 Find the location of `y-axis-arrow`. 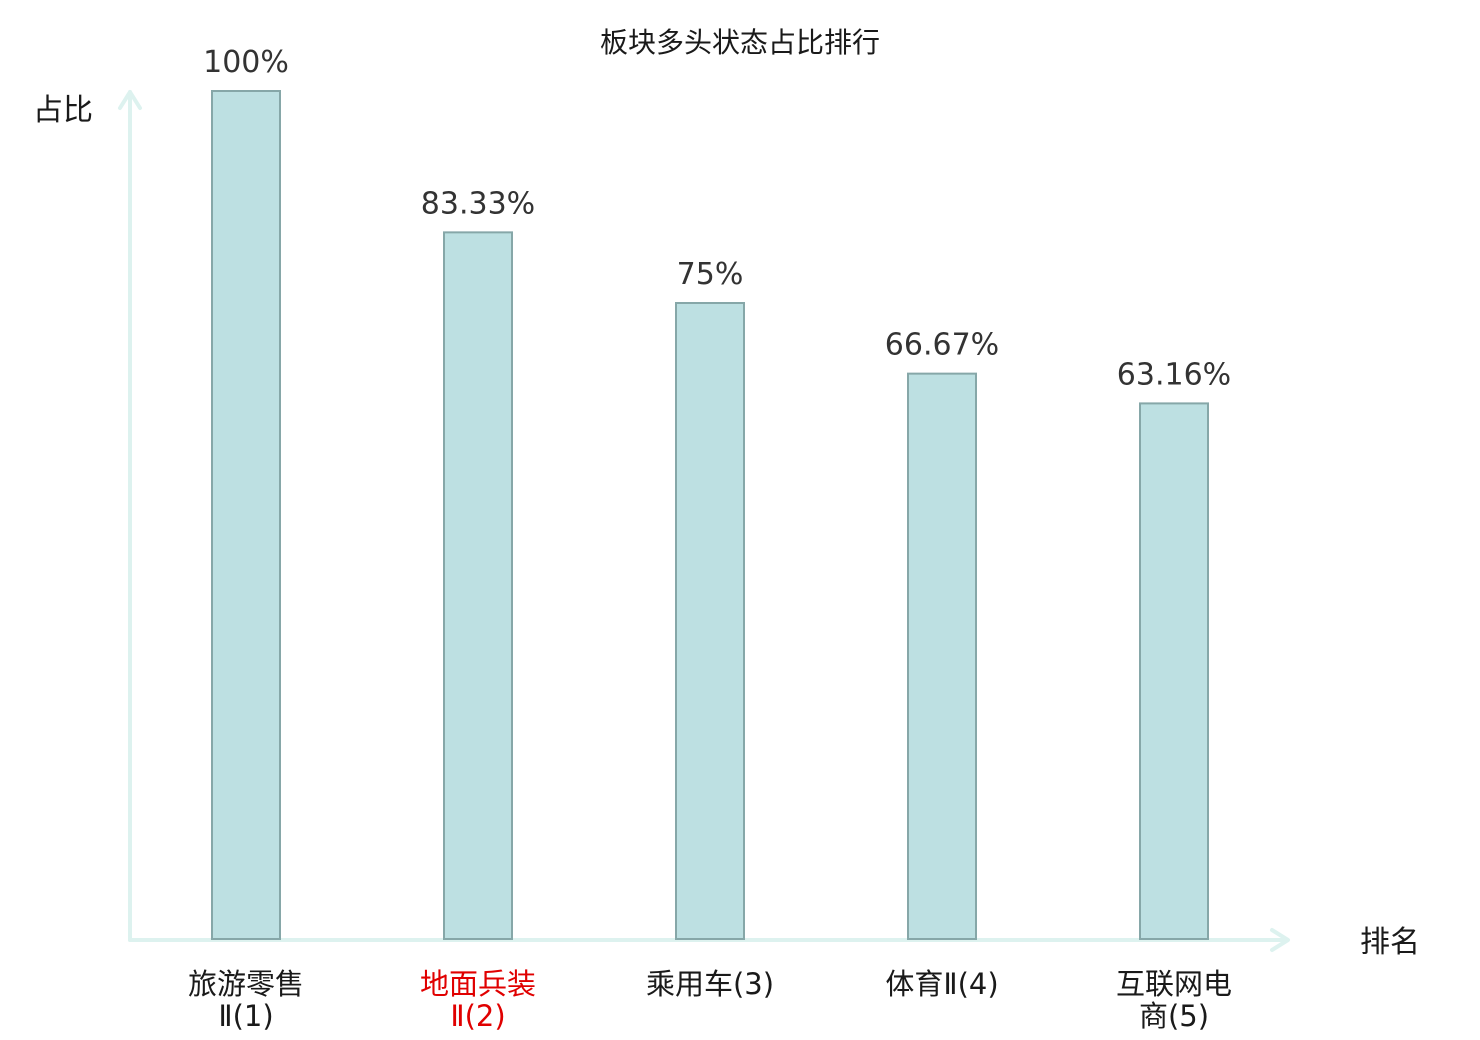

y-axis-arrow is located at coordinates (130, 100).